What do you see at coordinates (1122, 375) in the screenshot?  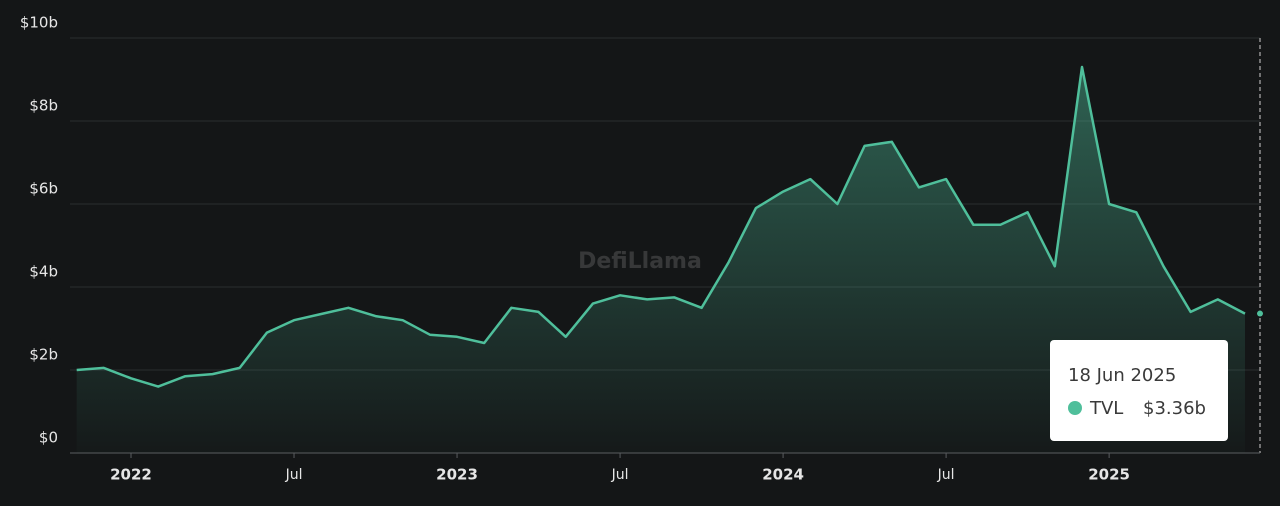 I see `tooltip-date: 18 Jun 2025` at bounding box center [1122, 375].